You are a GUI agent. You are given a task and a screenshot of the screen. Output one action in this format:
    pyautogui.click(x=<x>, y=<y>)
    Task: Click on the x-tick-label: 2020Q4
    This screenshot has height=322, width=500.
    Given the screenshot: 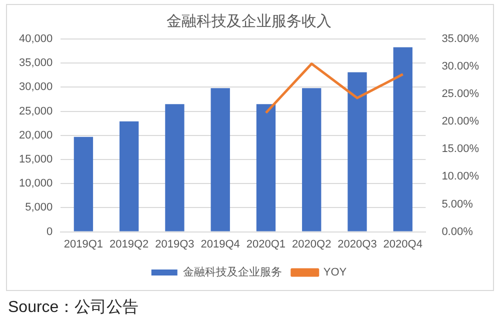 What is the action you would take?
    pyautogui.click(x=402, y=244)
    